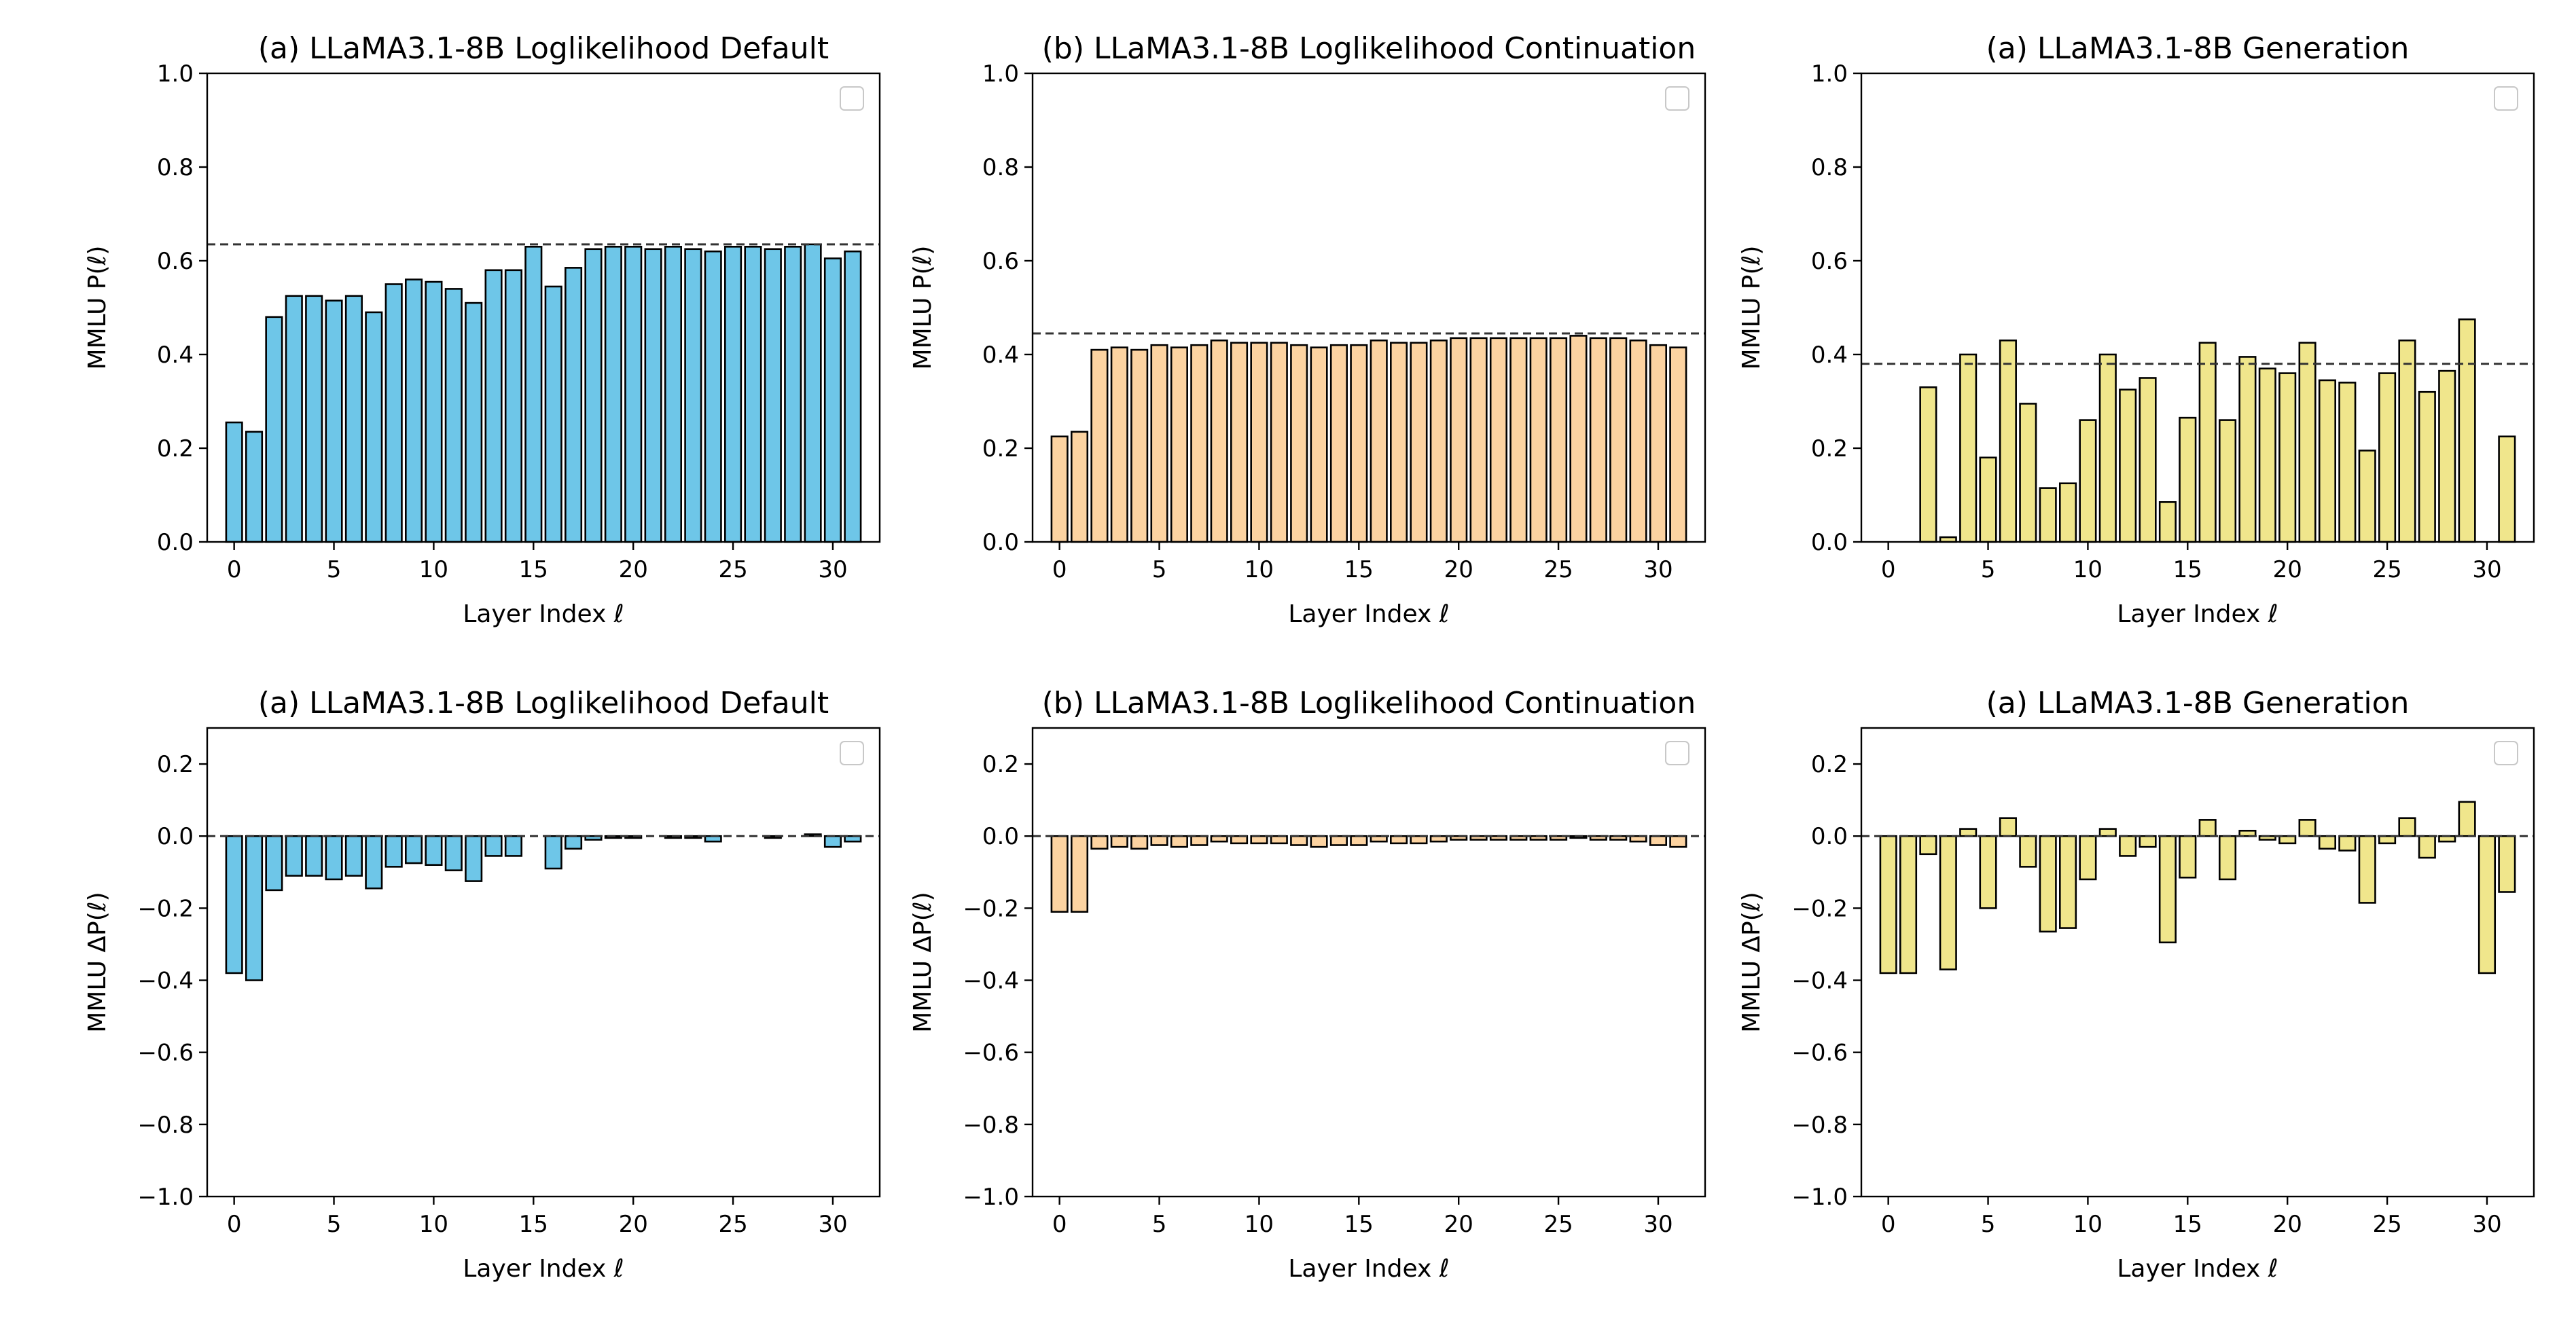 The height and width of the screenshot is (1331, 2576). What do you see at coordinates (543, 49) in the screenshot?
I see `subplot-title: (a) LLaMA3.1-8B Loglikelihood Default` at bounding box center [543, 49].